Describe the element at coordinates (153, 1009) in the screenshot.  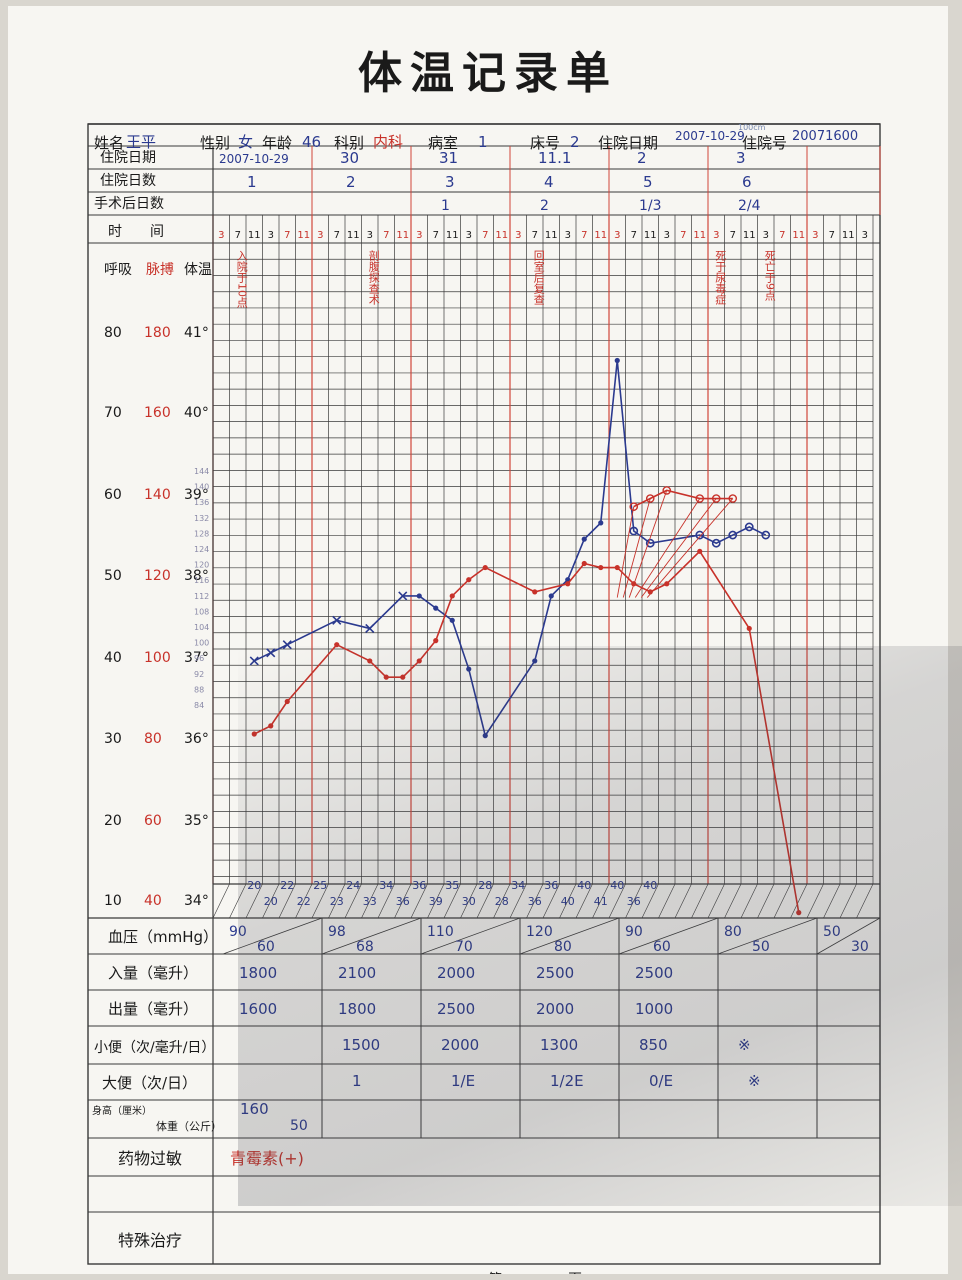
I see `output-row-label: 出量（毫升）` at that location.